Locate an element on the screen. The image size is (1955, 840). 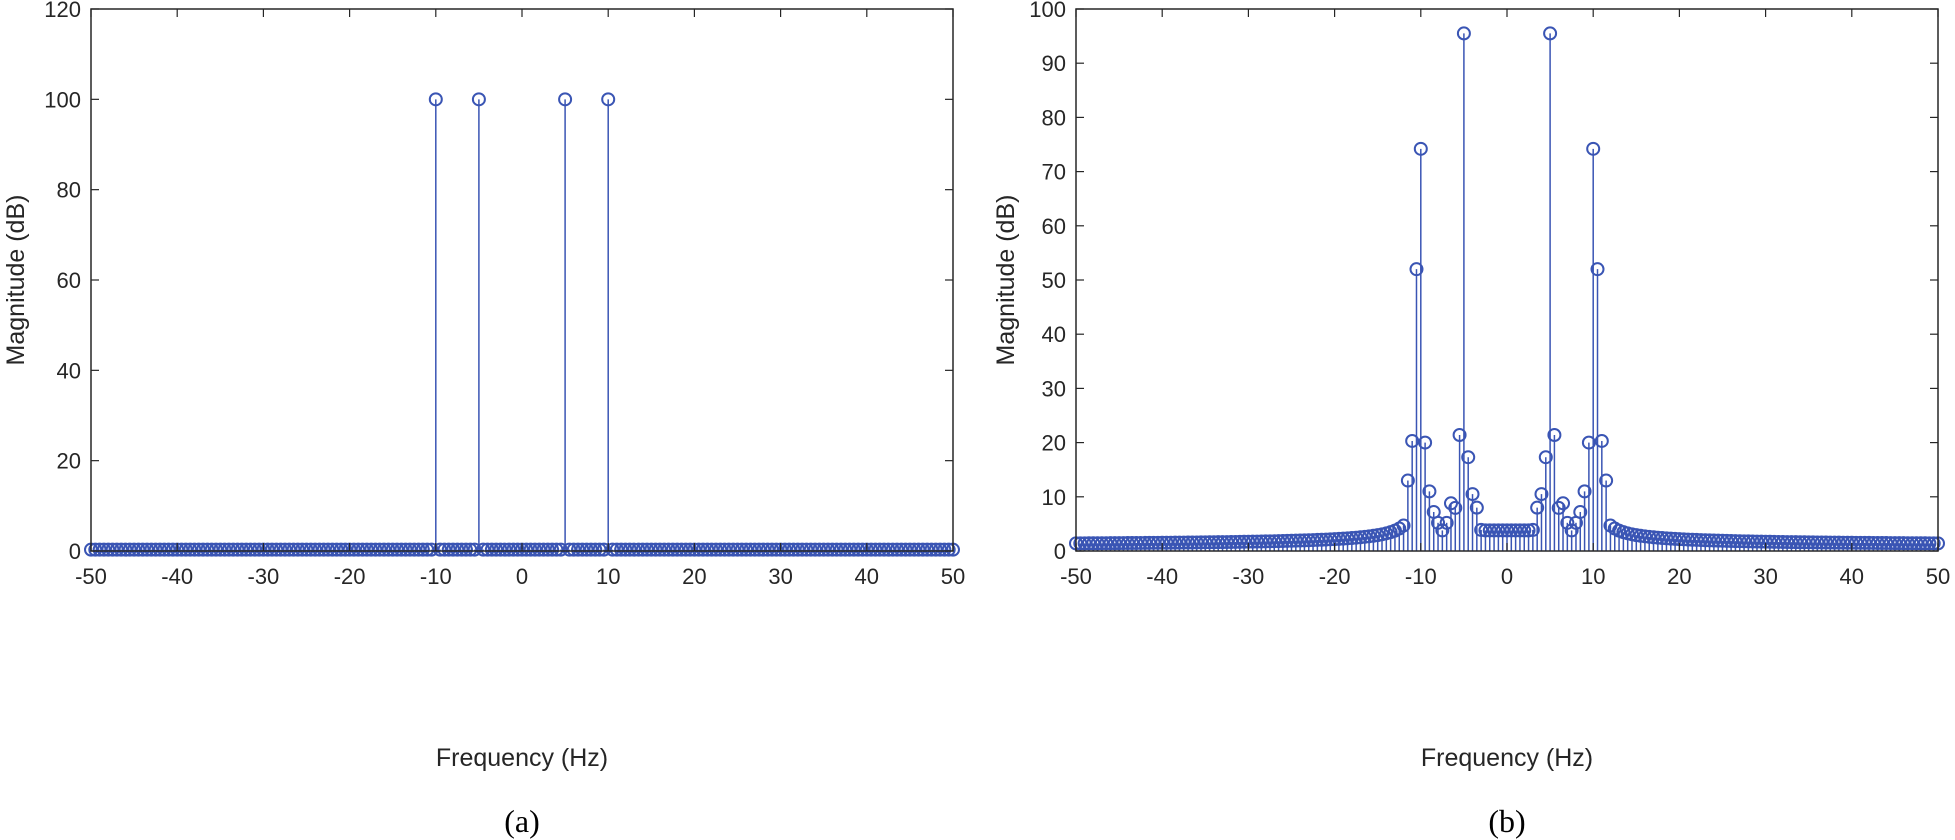
x-tick-label: -30 is located at coordinates (1249, 576).